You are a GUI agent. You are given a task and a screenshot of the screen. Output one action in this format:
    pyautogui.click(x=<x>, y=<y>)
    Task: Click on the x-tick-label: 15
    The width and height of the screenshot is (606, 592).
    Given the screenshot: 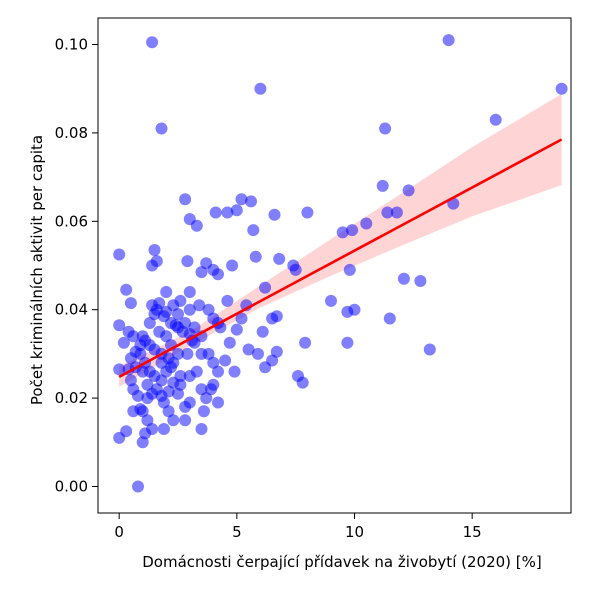 What is the action you would take?
    pyautogui.click(x=472, y=532)
    